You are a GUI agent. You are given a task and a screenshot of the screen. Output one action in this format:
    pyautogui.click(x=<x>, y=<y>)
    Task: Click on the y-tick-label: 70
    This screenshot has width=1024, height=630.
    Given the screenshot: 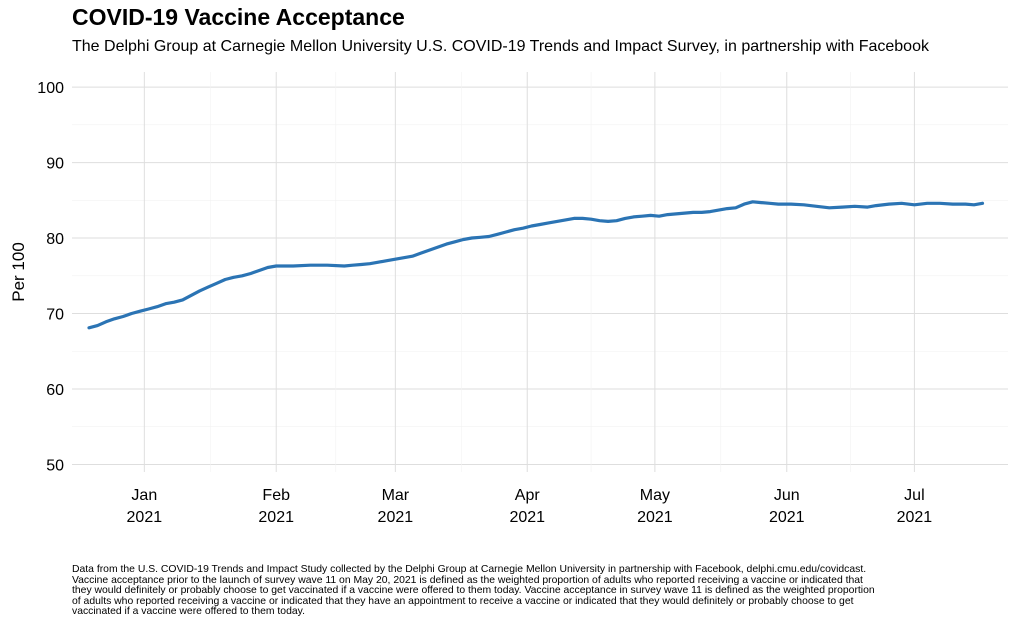 What is the action you would take?
    pyautogui.click(x=55, y=315)
    